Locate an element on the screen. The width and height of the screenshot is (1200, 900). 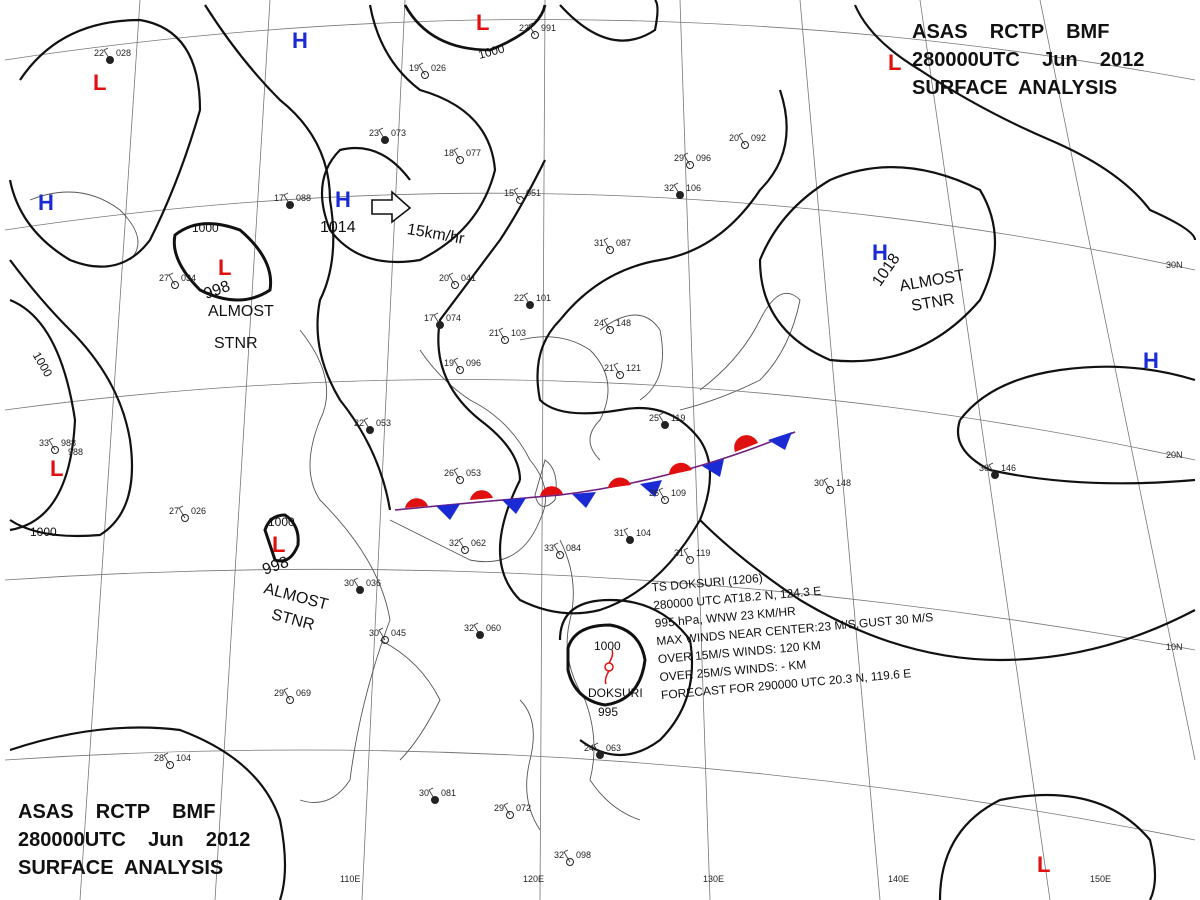
station-pressure: 069 is located at coordinates (303, 693).